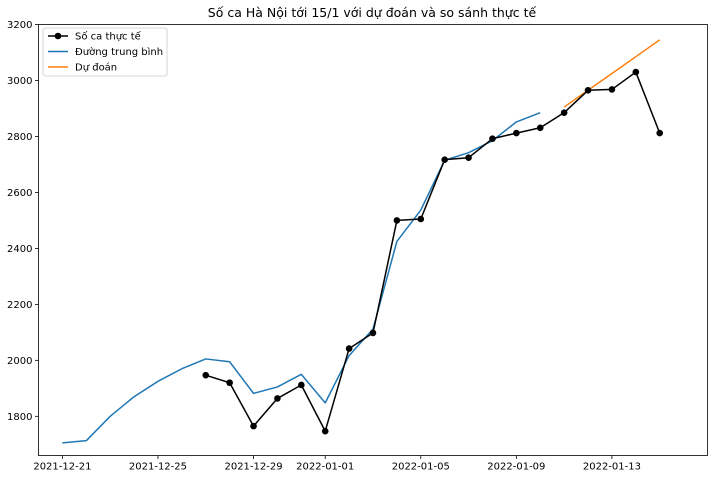  Describe the element at coordinates (19, 361) in the screenshot. I see `y-tick-label: 2000` at that location.